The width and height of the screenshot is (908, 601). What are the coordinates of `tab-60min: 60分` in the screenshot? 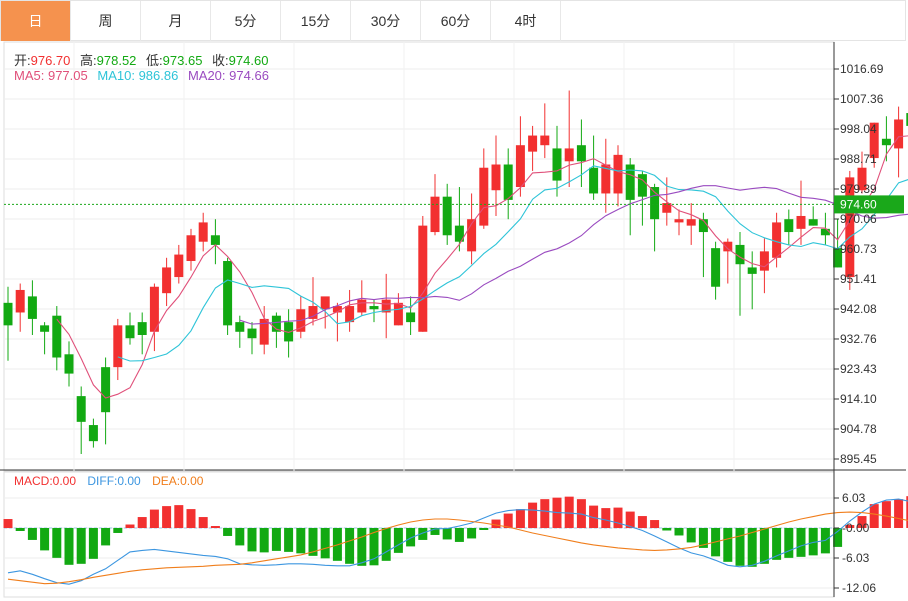 It's located at (456, 21).